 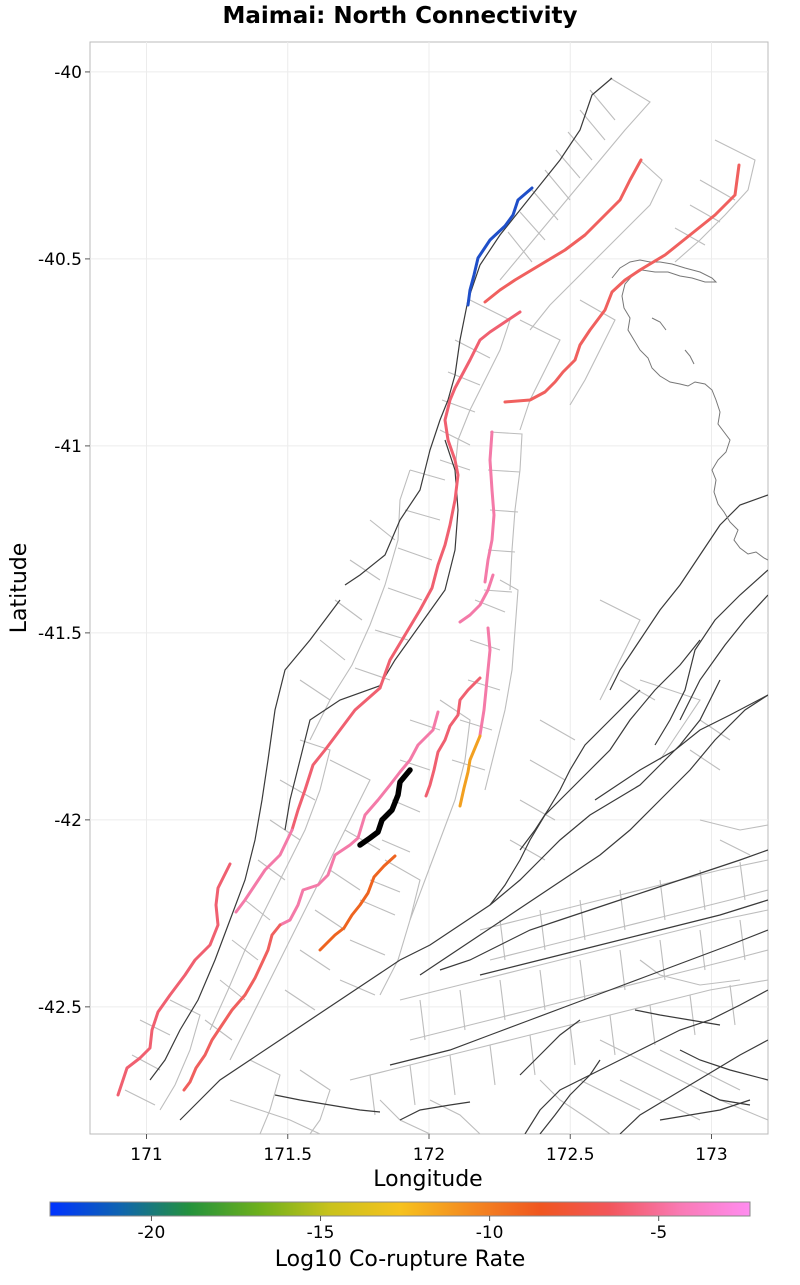 What do you see at coordinates (658, 1233) in the screenshot?
I see `colorbar-tick-label: -5` at bounding box center [658, 1233].